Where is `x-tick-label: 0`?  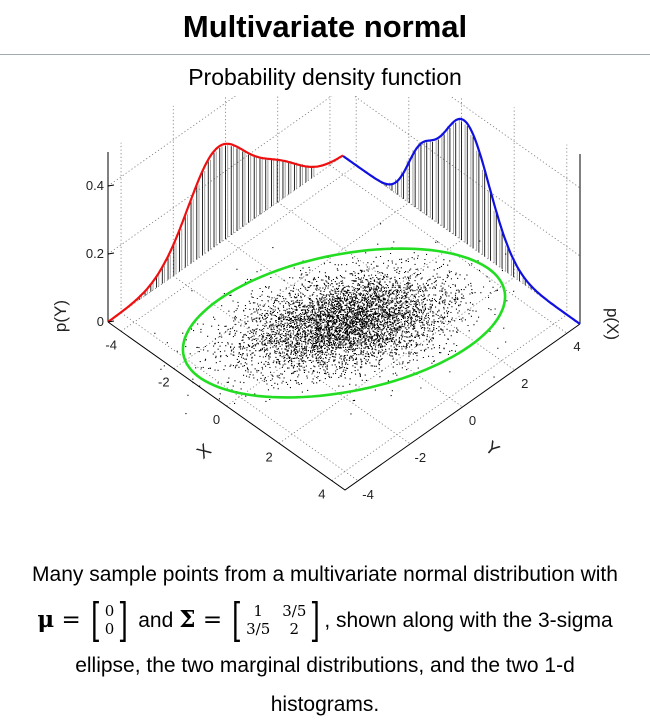 x-tick-label: 0 is located at coordinates (216, 419).